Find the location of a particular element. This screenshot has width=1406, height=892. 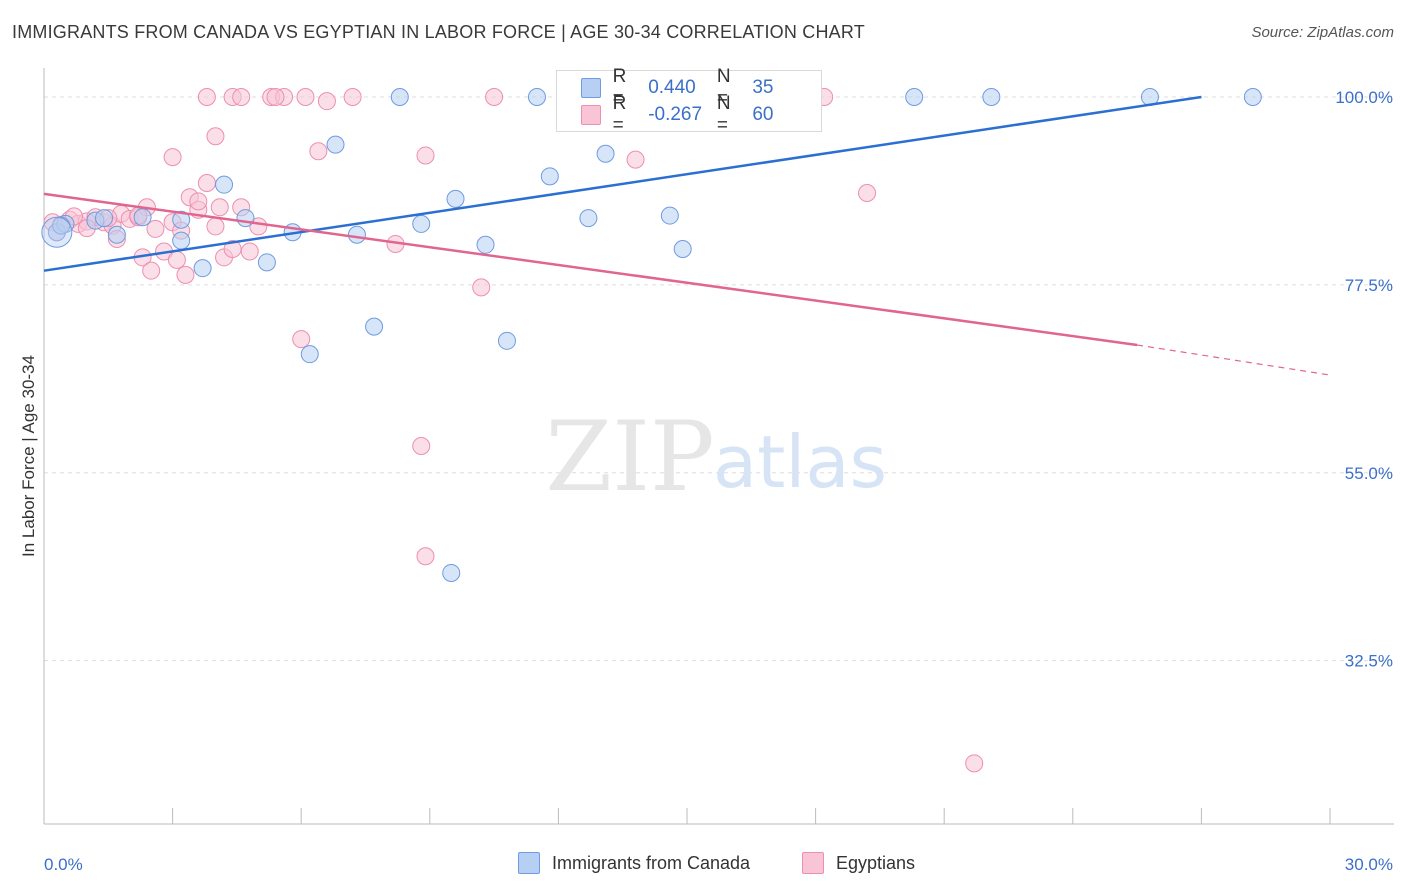

y-tick-label: 77.5% is located at coordinates (1369, 285).